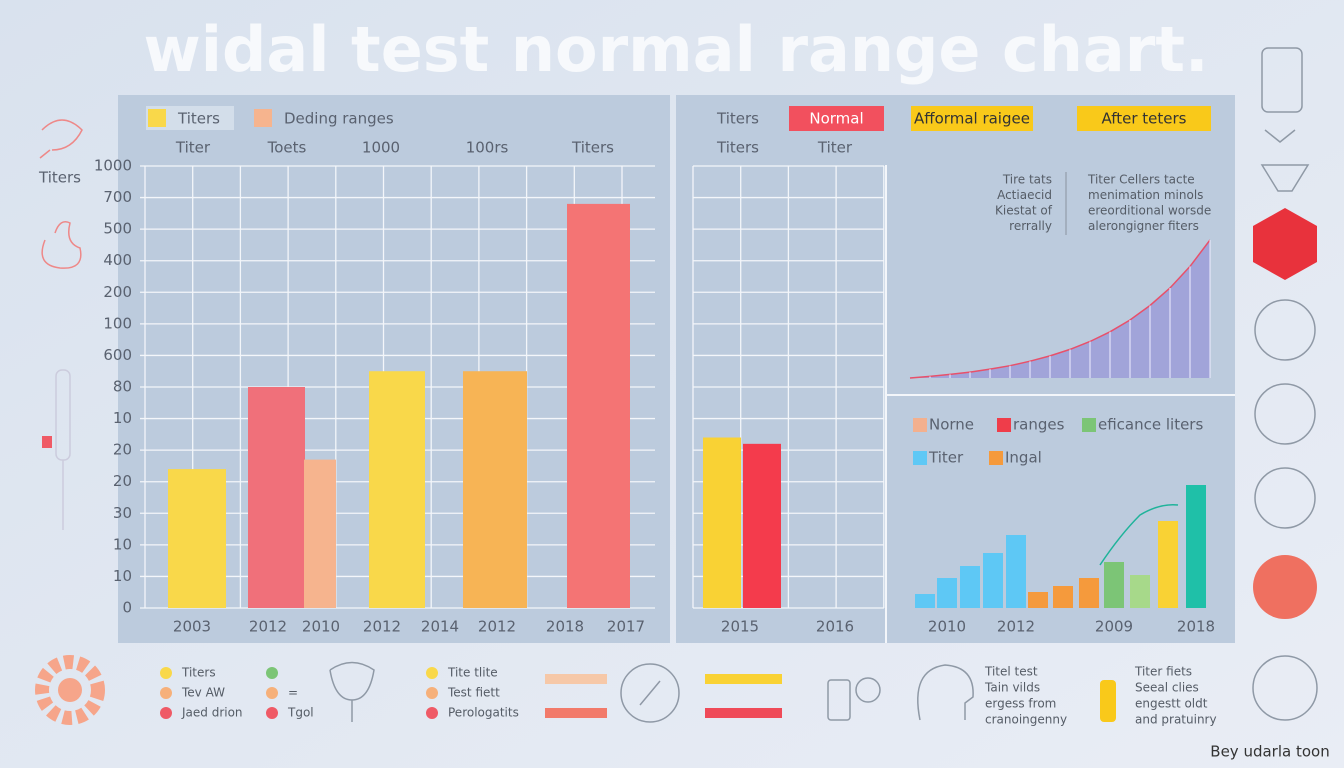  Describe the element at coordinates (122, 387) in the screenshot. I see `y-tick-label: 80` at that location.